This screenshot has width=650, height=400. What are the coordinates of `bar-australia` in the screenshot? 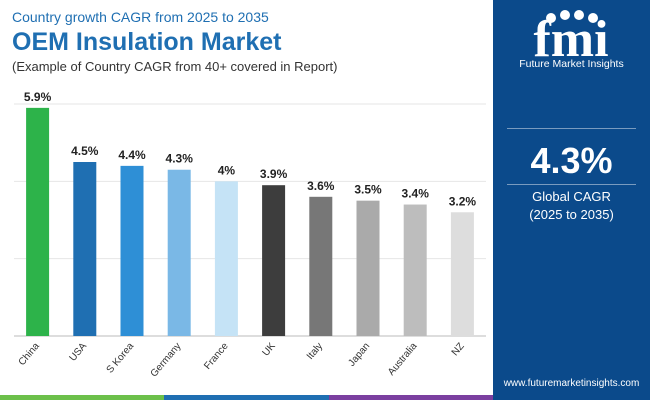 It's located at (415, 270).